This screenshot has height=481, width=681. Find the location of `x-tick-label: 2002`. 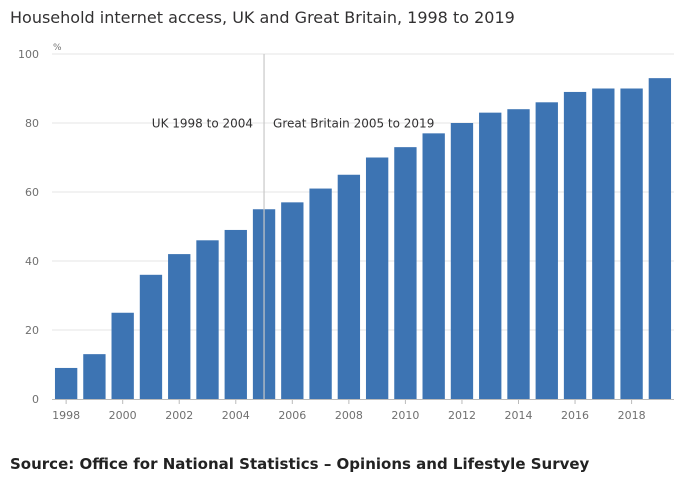

x-tick-label: 2002 is located at coordinates (179, 415).